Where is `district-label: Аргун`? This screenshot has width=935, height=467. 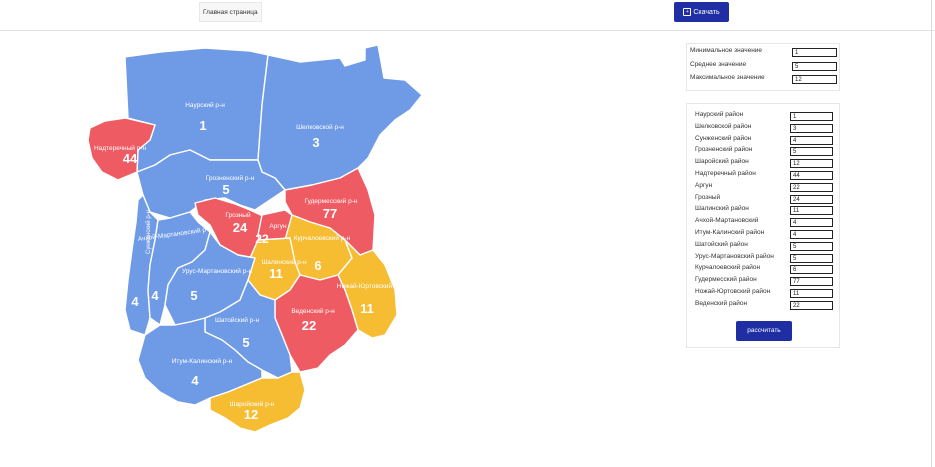 district-label: Аргун is located at coordinates (703, 185).